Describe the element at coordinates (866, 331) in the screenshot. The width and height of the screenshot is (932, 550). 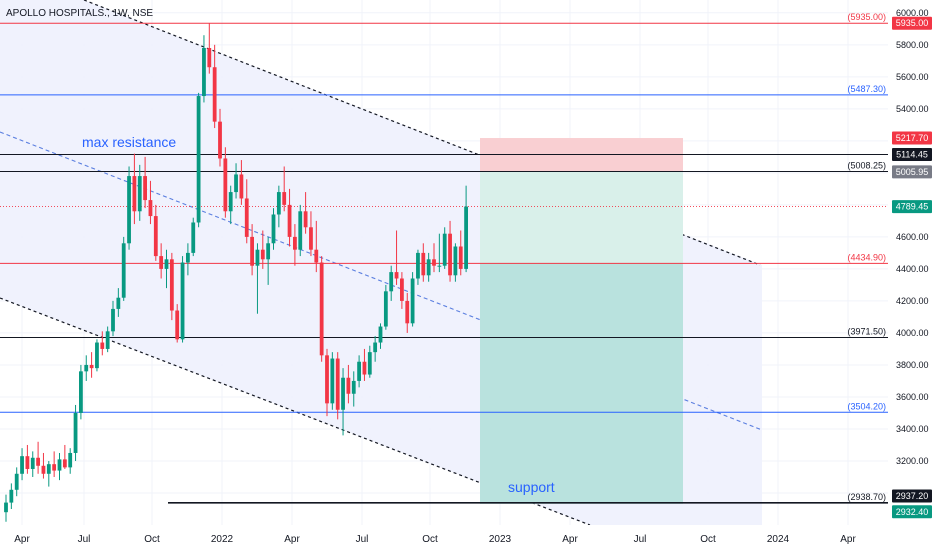
I see `level-label: (3971.50)` at that location.